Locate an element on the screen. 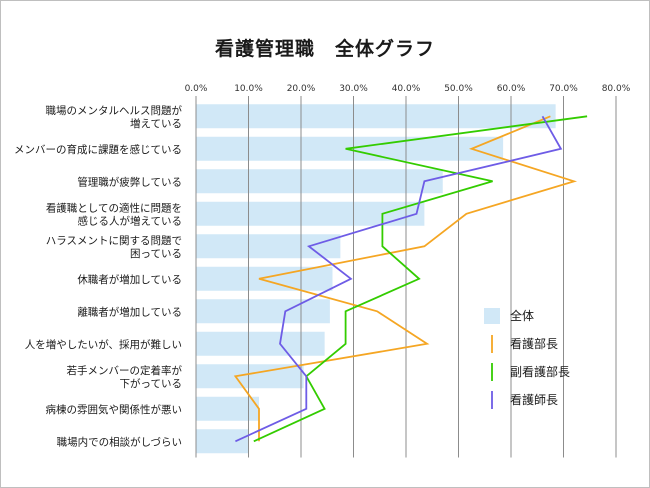 The height and width of the screenshot is (488, 650). category-label-line: 管理職が疲弊している is located at coordinates (129, 181).